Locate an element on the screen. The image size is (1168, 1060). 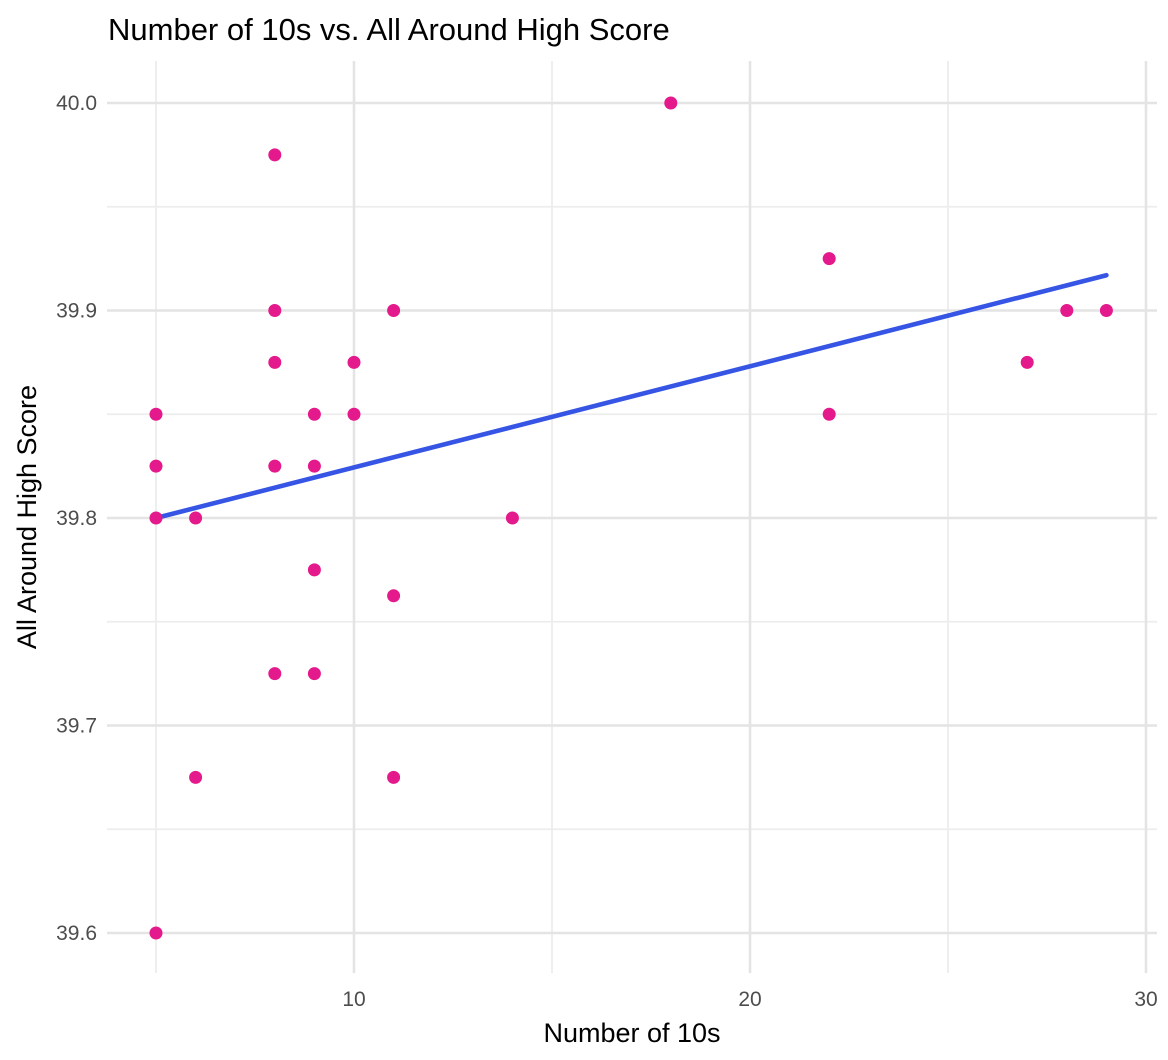
y-tick-label: 39.6 is located at coordinates (76, 933).